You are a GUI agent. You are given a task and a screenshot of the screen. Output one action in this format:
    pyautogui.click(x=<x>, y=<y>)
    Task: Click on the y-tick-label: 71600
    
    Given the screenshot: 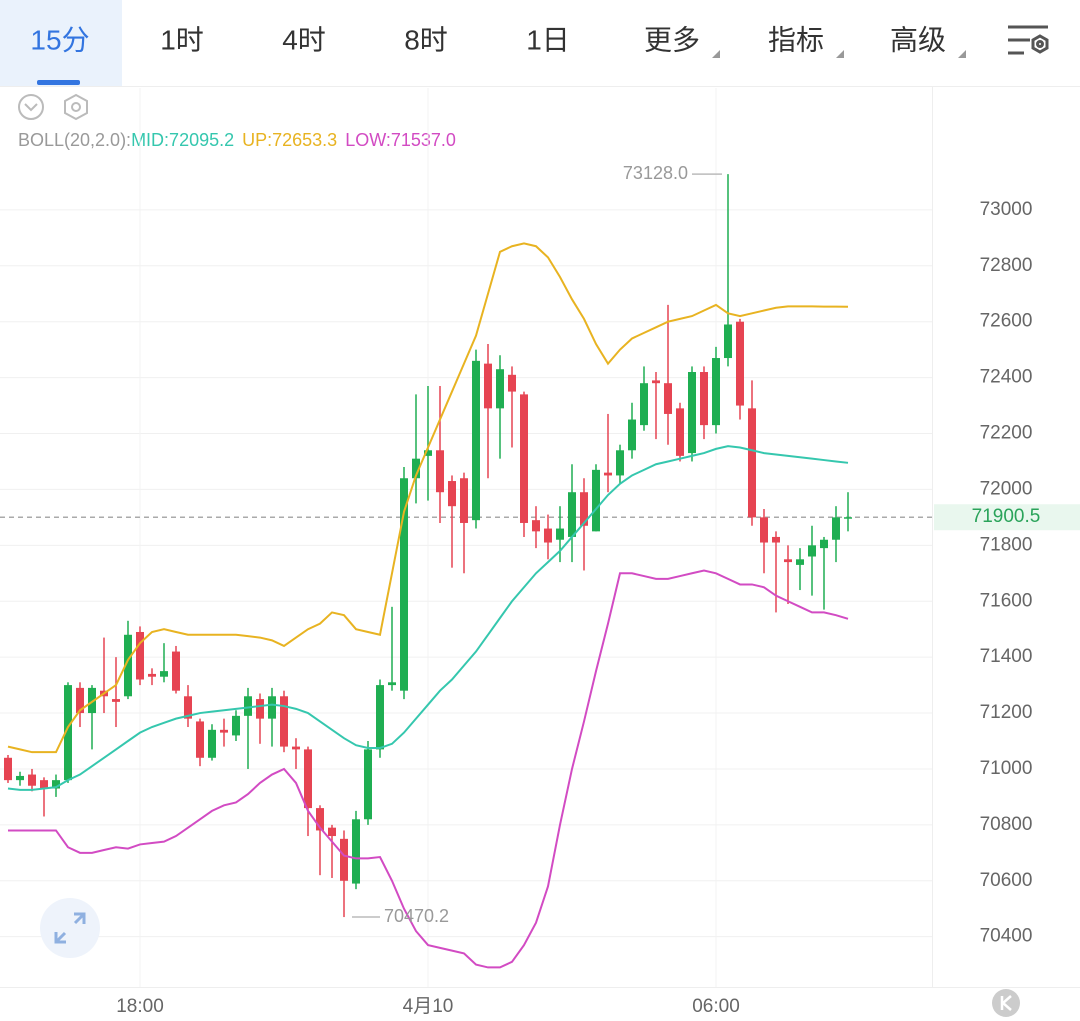 What is the action you would take?
    pyautogui.click(x=1006, y=600)
    